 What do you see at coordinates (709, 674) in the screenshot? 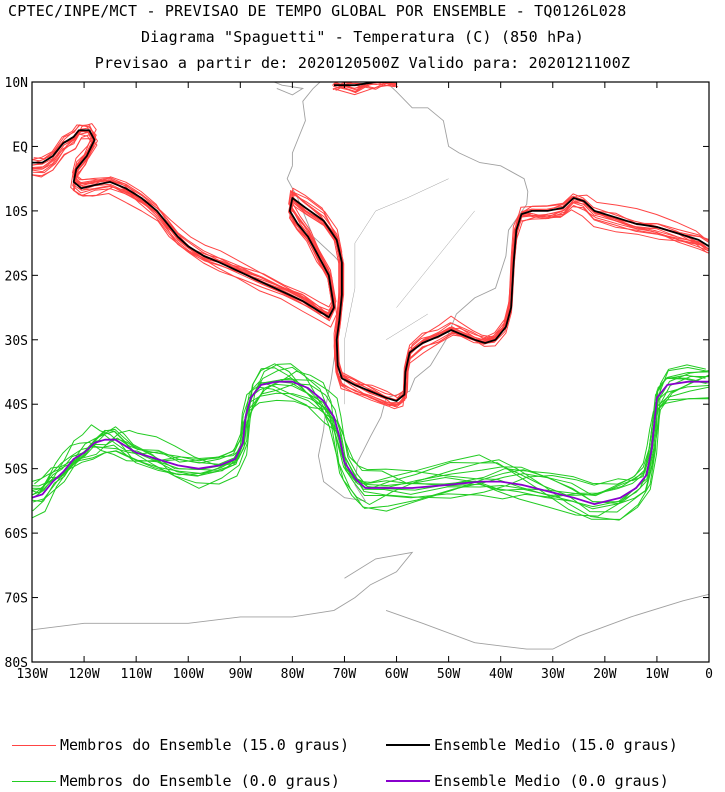
I see `x-tick-label: 0` at bounding box center [709, 674].